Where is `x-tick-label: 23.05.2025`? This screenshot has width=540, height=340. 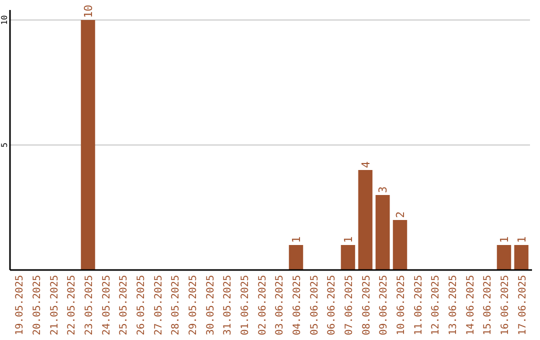 x-tick-label: 23.05.2025 is located at coordinates (89, 305).